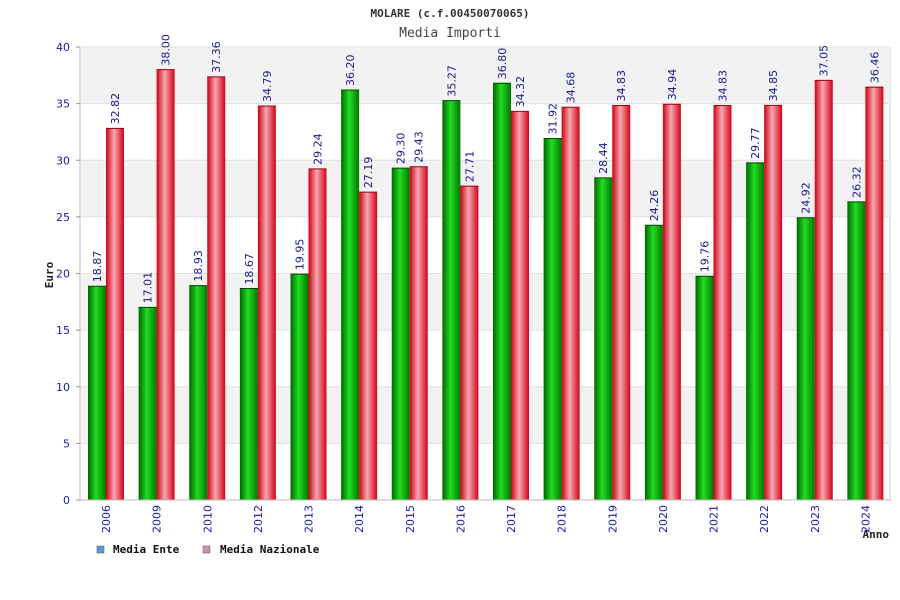 This screenshot has height=600, width=900. I want to click on y-tick-label: 20, so click(63, 274).